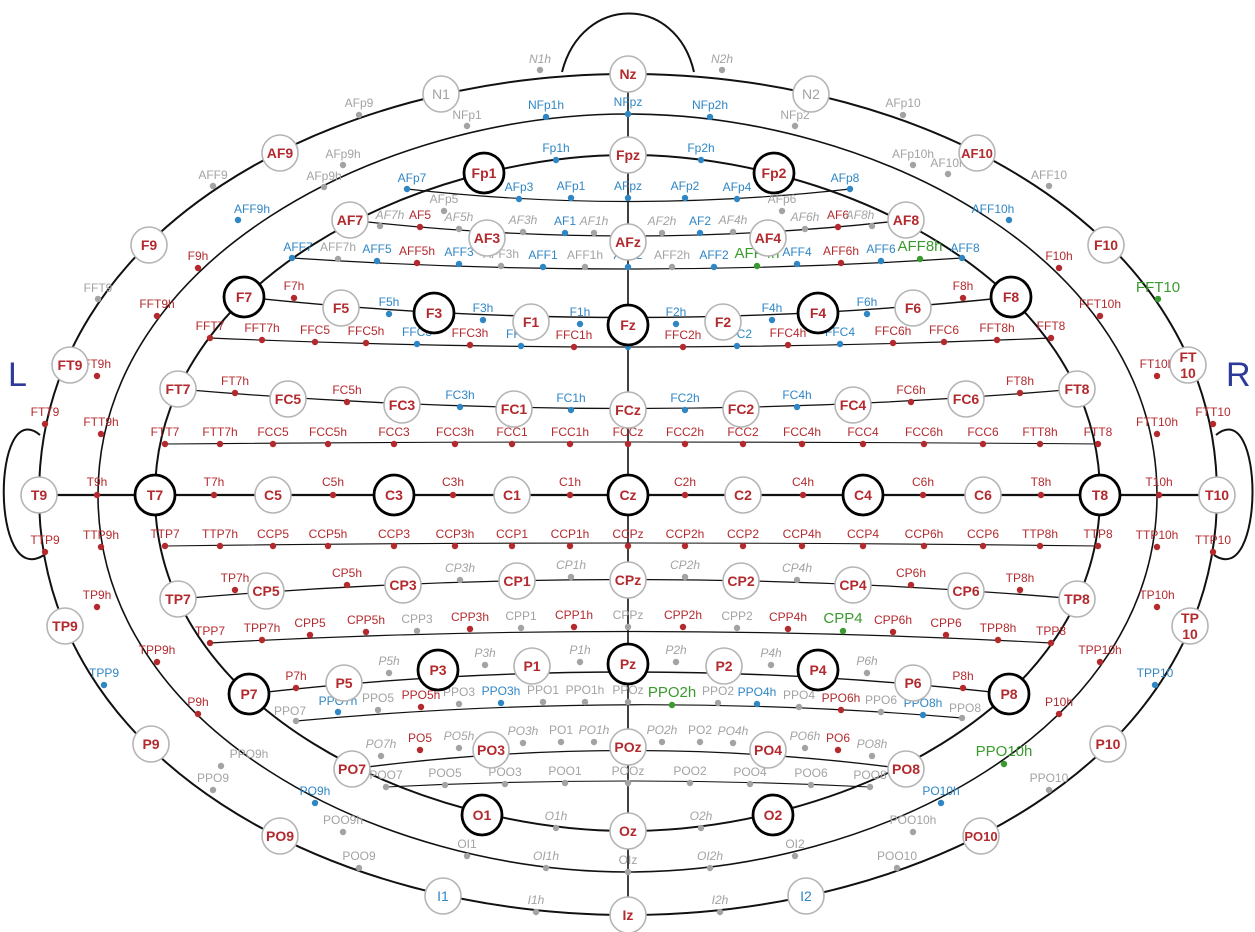 The image size is (1255, 932). What do you see at coordinates (65, 626) in the screenshot?
I see `electrode-label: TP9` at bounding box center [65, 626].